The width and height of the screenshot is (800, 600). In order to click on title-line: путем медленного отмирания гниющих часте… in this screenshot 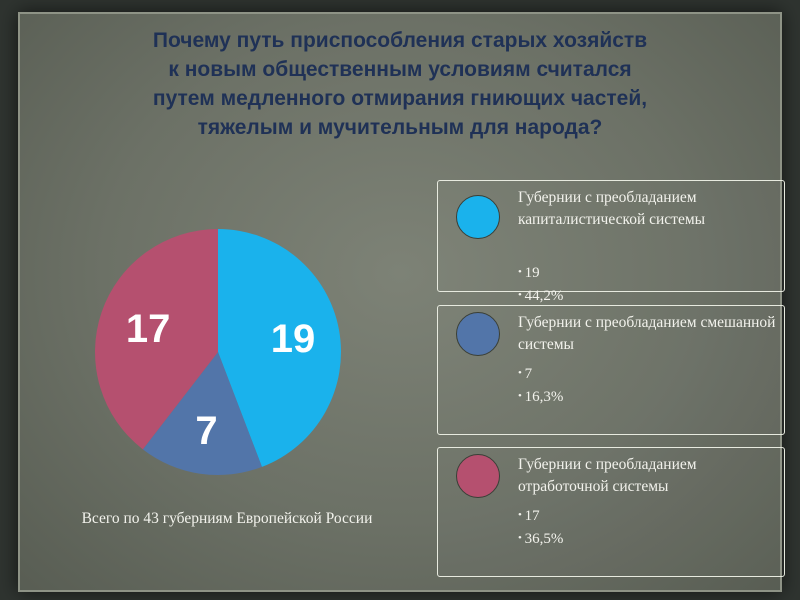, I will do `click(400, 98)`.